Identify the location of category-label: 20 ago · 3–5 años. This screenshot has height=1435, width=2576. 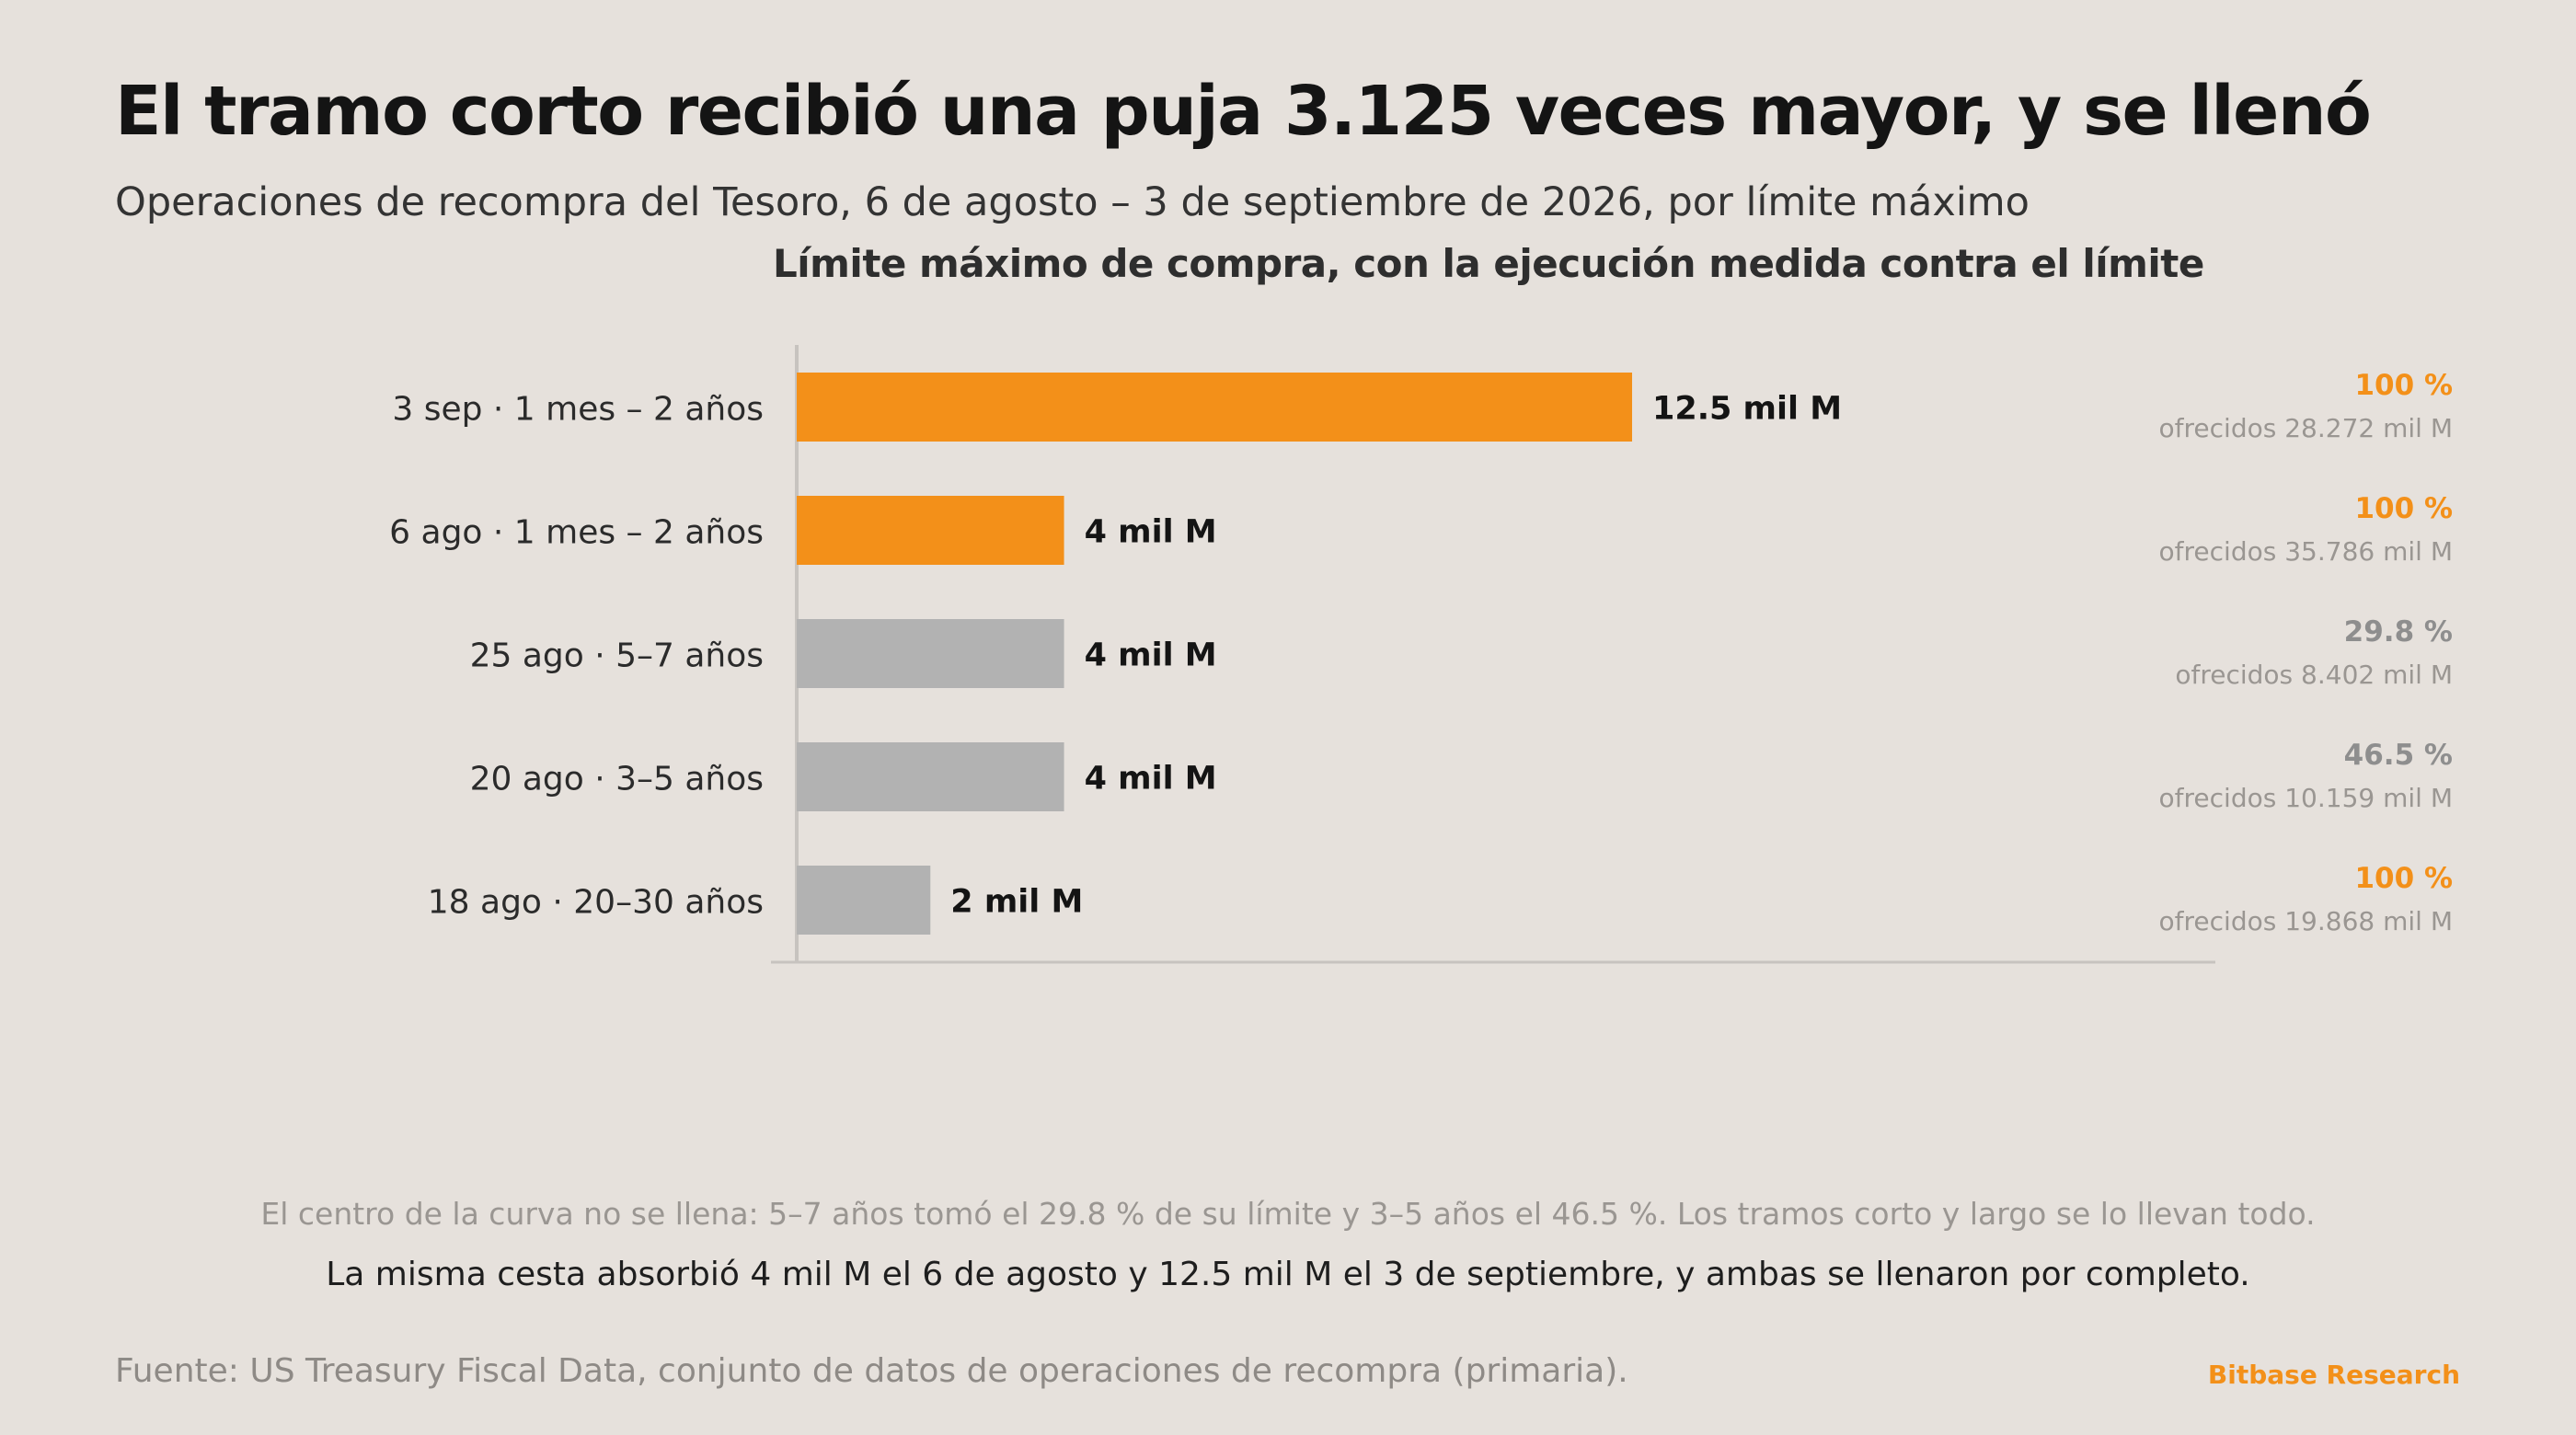
(617, 779).